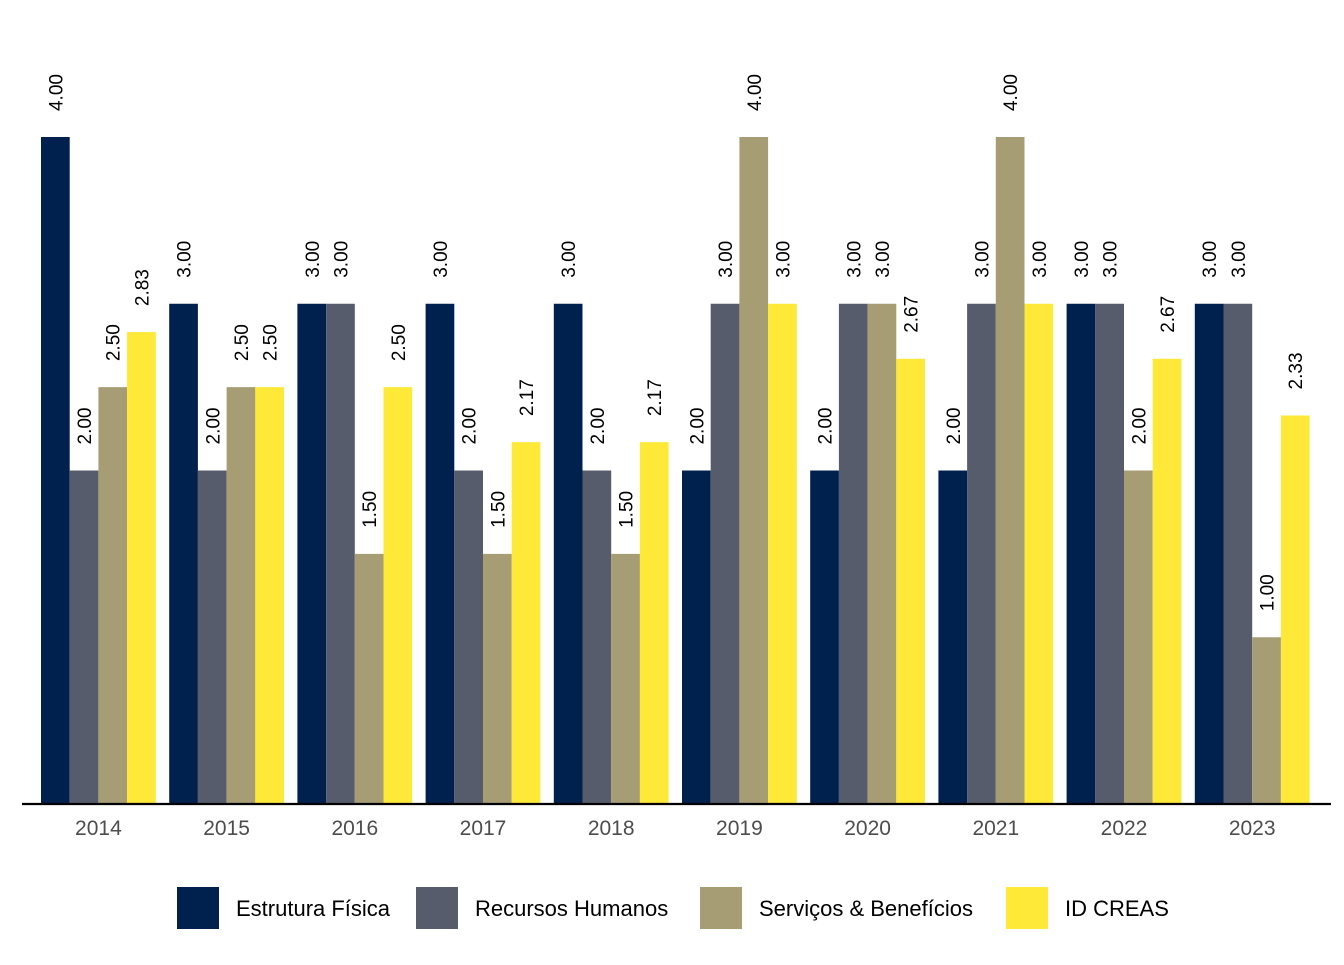 This screenshot has width=1344, height=965. I want to click on data-label: 1.00, so click(1268, 592).